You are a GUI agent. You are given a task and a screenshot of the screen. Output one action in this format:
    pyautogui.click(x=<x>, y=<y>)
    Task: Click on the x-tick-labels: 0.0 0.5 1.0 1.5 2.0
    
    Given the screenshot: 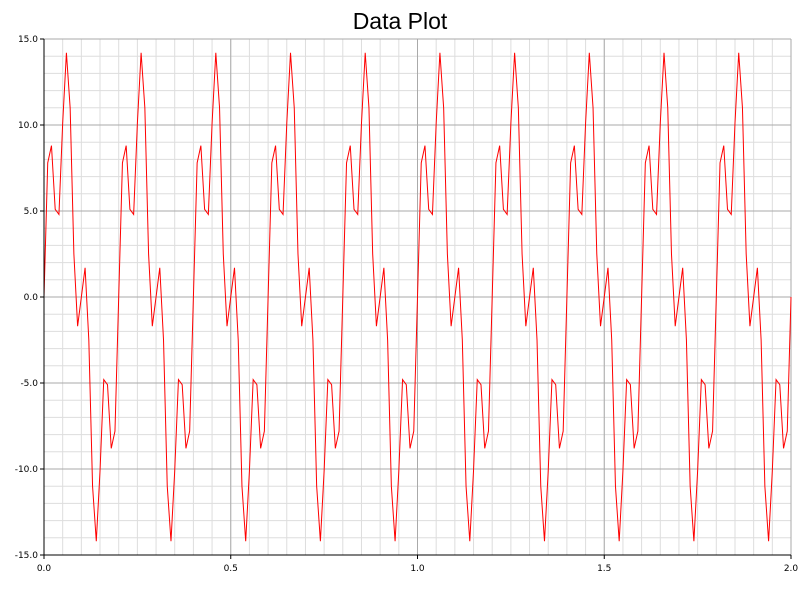 What is the action you would take?
    pyautogui.click(x=418, y=569)
    